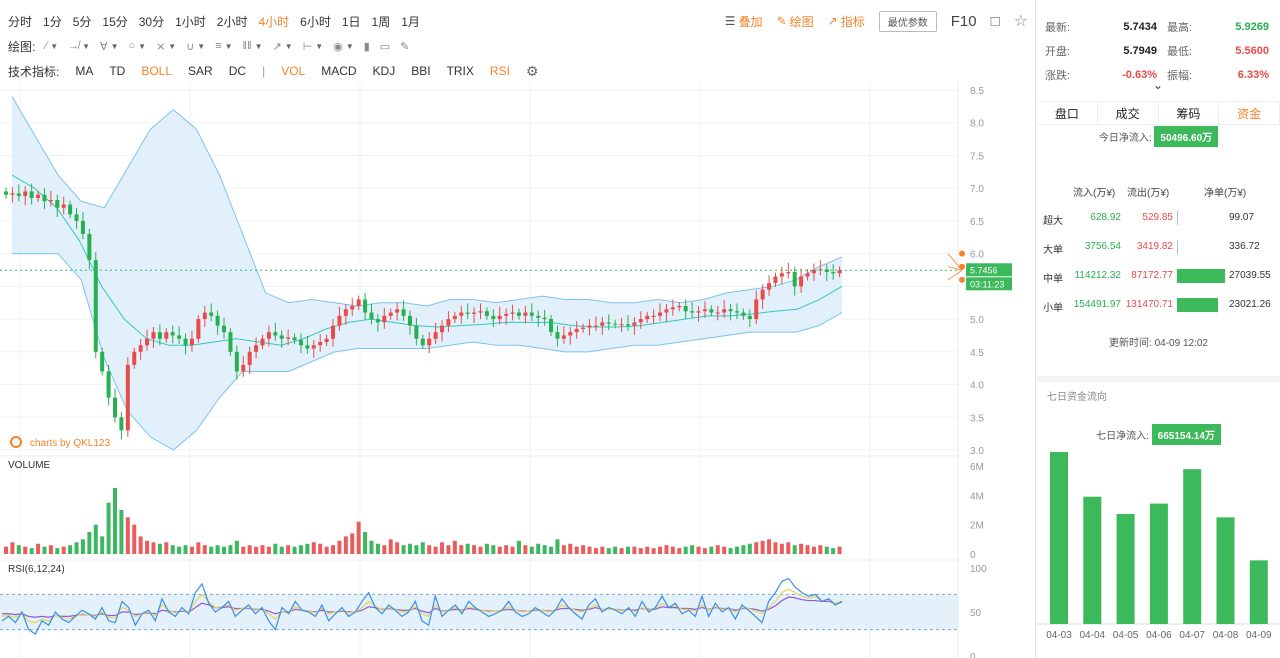 Image resolution: width=1280 pixels, height=658 pixels. Describe the element at coordinates (117, 71) in the screenshot. I see `indicator-td: TD` at that location.